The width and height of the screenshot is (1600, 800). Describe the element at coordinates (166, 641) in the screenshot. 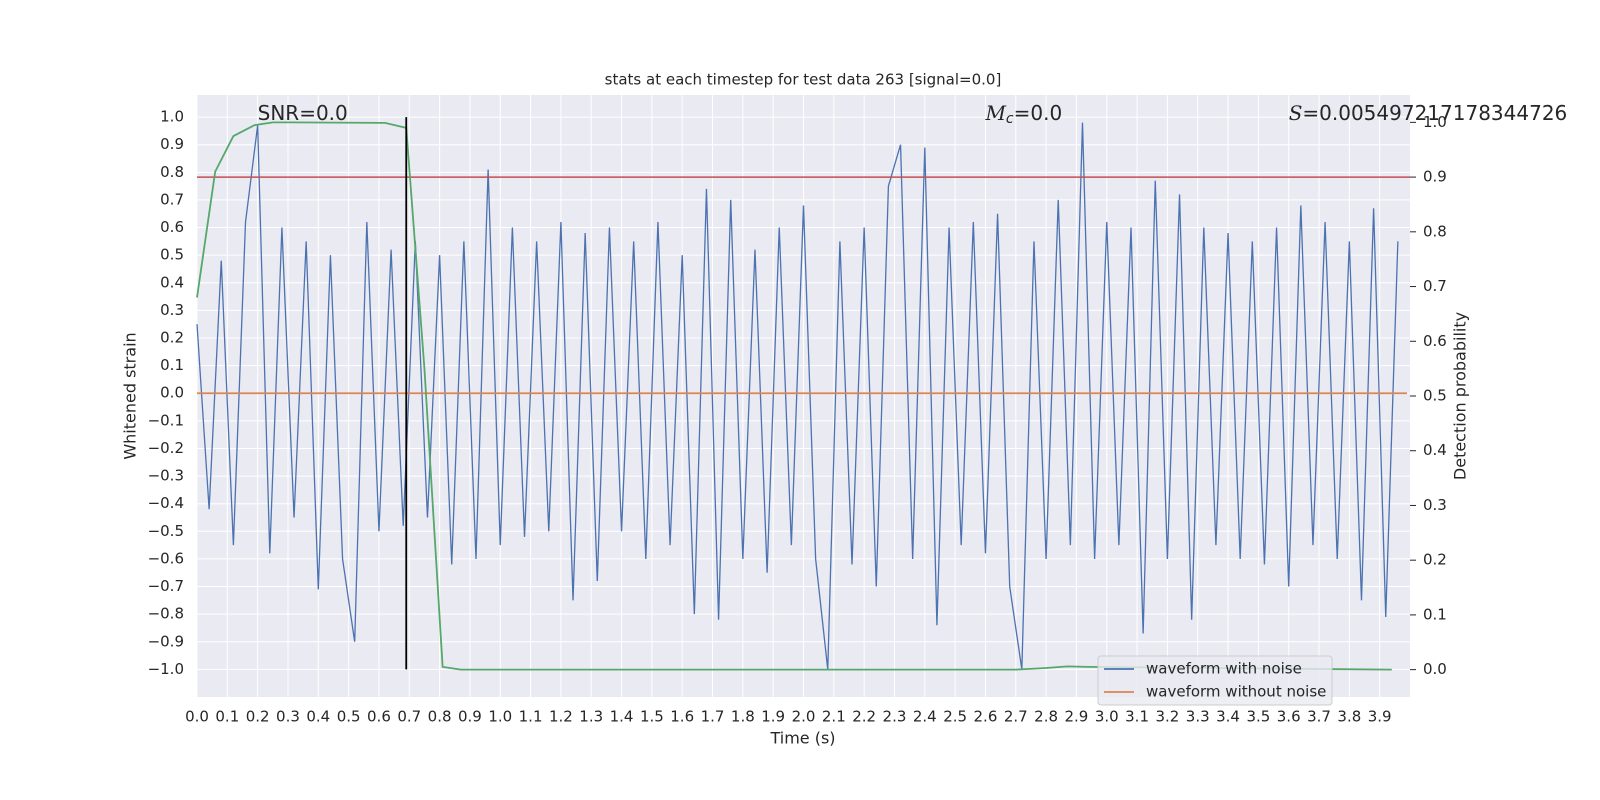

I see `y-tick-label: −0.9` at that location.